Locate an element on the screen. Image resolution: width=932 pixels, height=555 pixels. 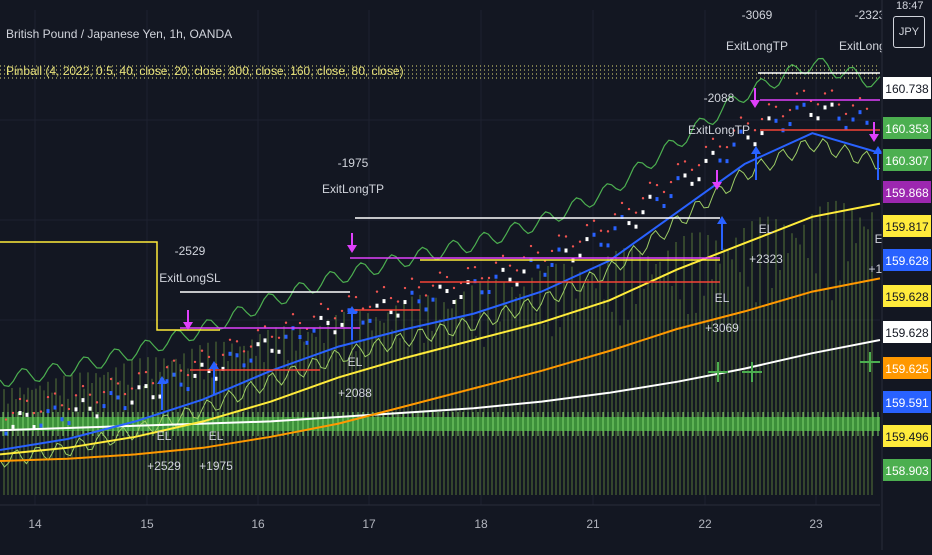
price-tag-label: 160.353 is located at coordinates (907, 129).